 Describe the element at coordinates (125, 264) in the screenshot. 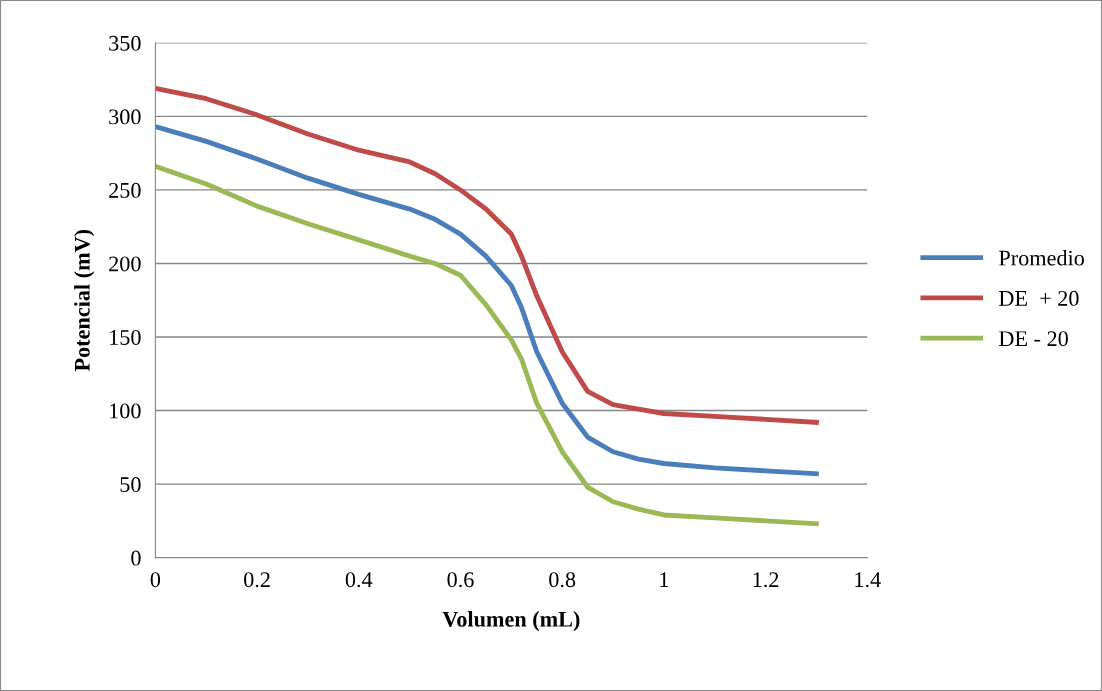

I see `y-tick-label: 200` at that location.